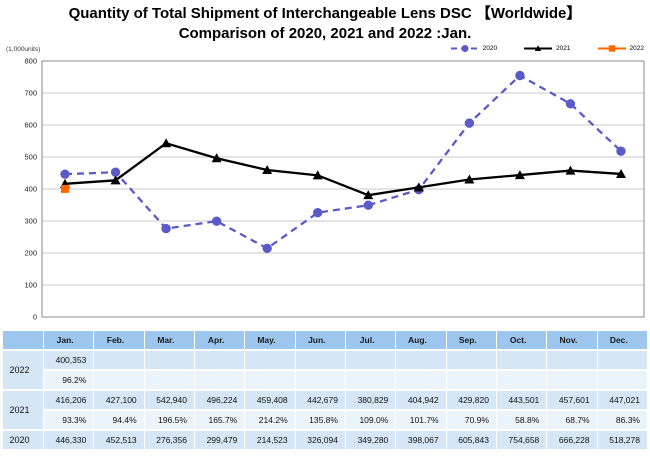  I want to click on legend-label-2020: 2020, so click(490, 48).